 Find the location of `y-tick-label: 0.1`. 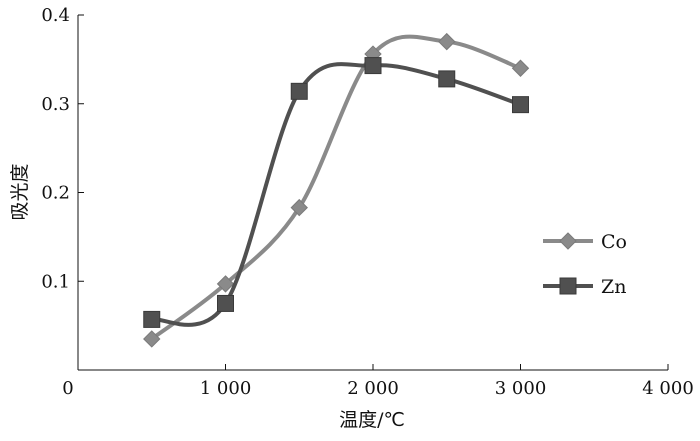

y-tick-label: 0.1 is located at coordinates (55, 281).